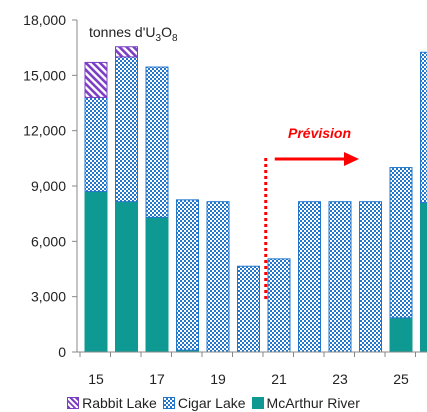 The image size is (427, 412). Describe the element at coordinates (126, 129) in the screenshot. I see `bar-16-cigar-lake` at that location.